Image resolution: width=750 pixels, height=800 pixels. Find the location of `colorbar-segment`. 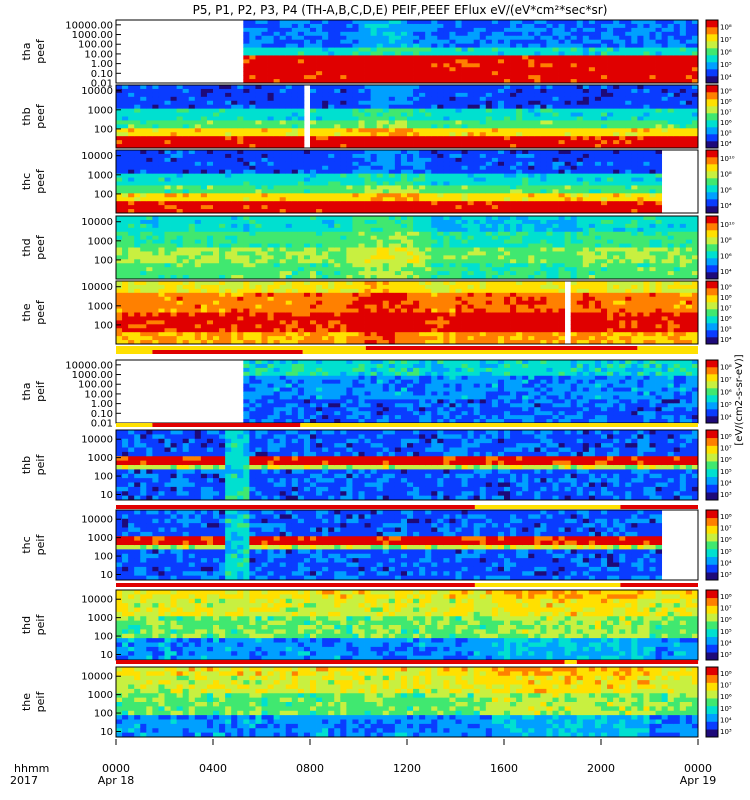

colorbar-segment is located at coordinates (712, 117).